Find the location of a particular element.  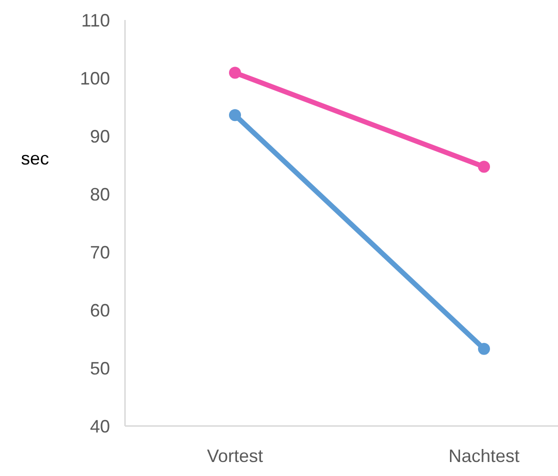

y-tick-label: 90 is located at coordinates (100, 136).